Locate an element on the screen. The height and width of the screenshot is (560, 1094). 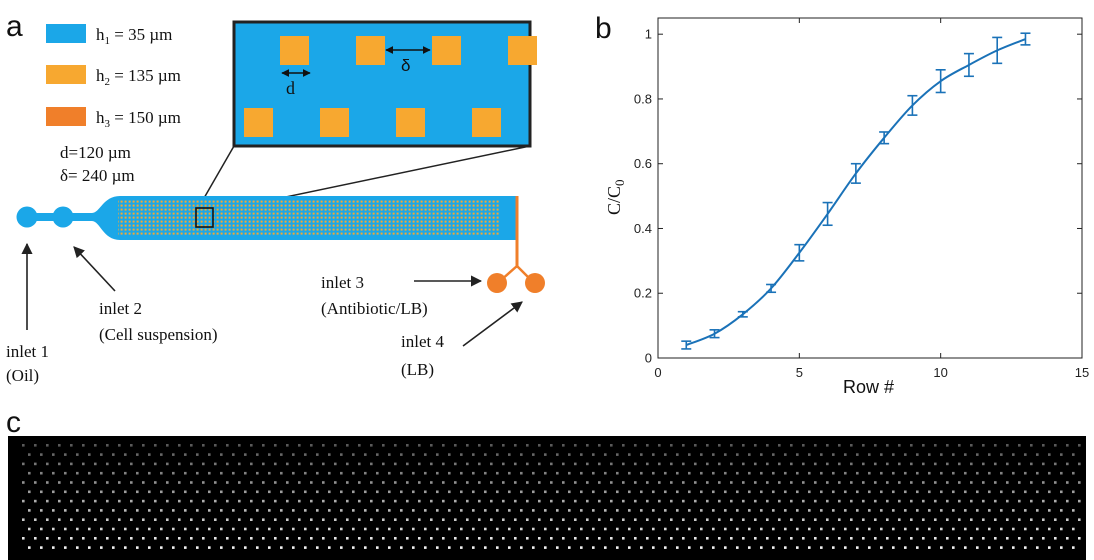
y-tick-label: 0.8 is located at coordinates (643, 98).